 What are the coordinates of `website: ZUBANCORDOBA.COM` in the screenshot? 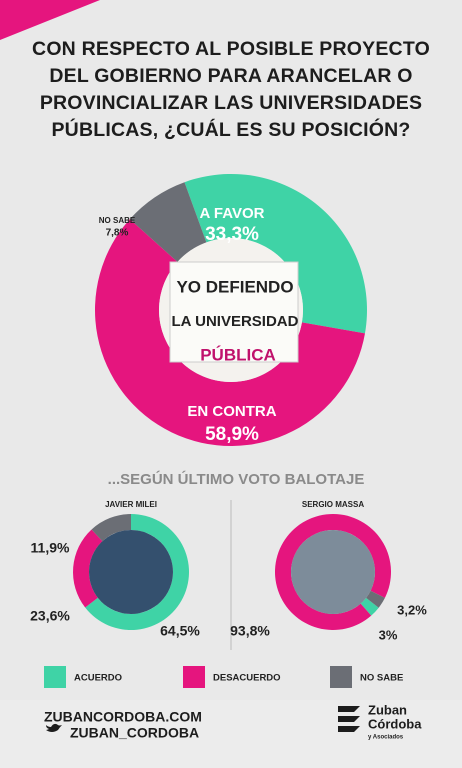 It's located at (123, 717).